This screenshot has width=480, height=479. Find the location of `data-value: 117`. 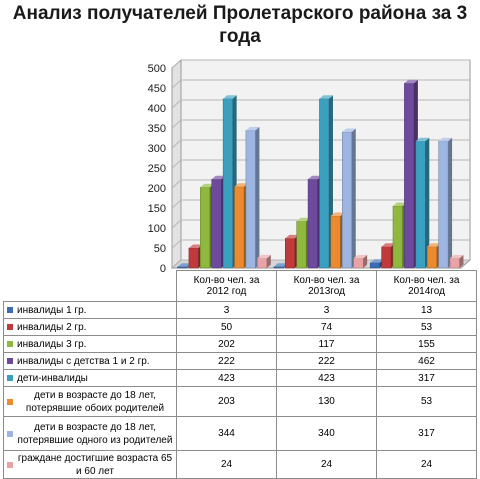

data-value: 117 is located at coordinates (326, 344).